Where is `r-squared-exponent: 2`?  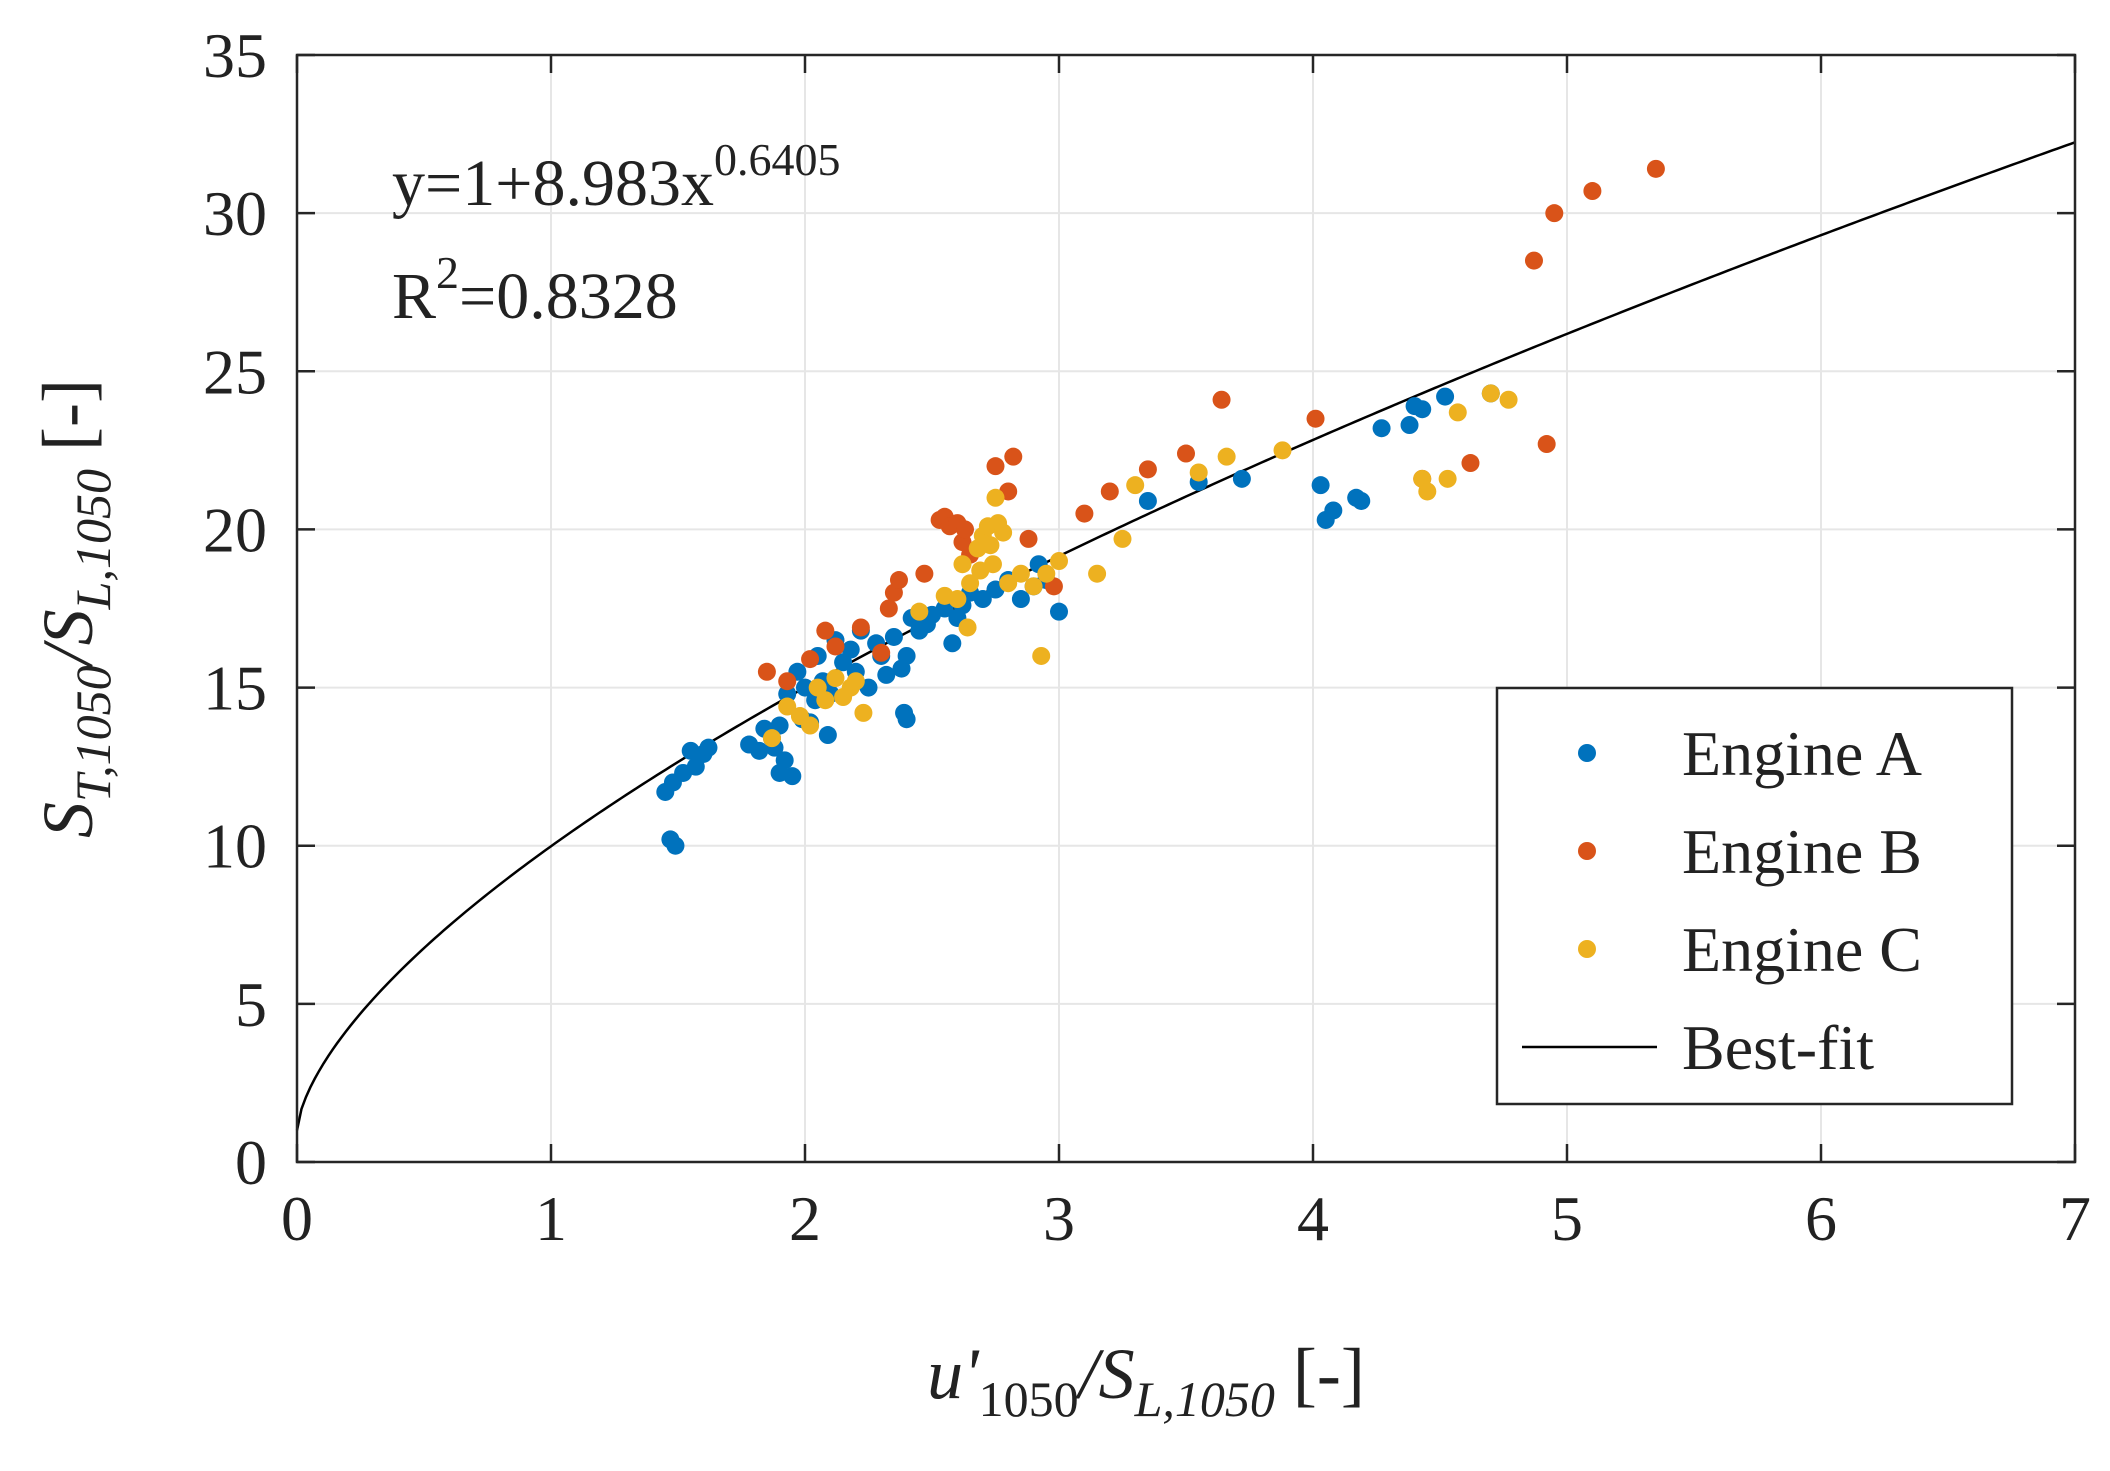 r-squared-exponent: 2 is located at coordinates (447, 272).